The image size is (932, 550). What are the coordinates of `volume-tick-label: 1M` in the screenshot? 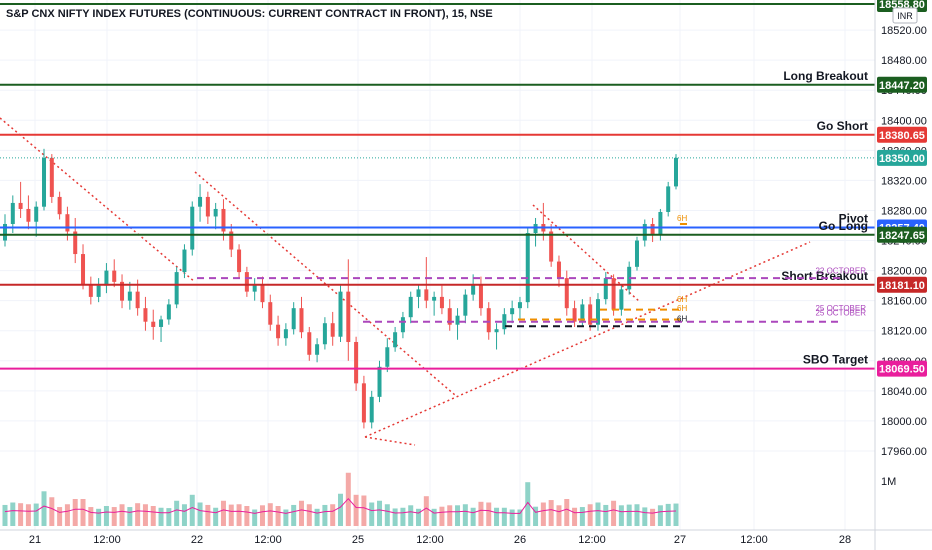 It's located at (888, 482).